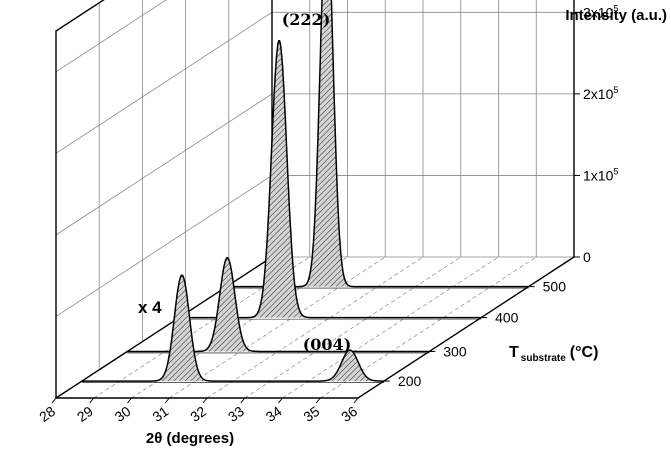  I want to click on x-tick-label: 36, so click(349, 414).